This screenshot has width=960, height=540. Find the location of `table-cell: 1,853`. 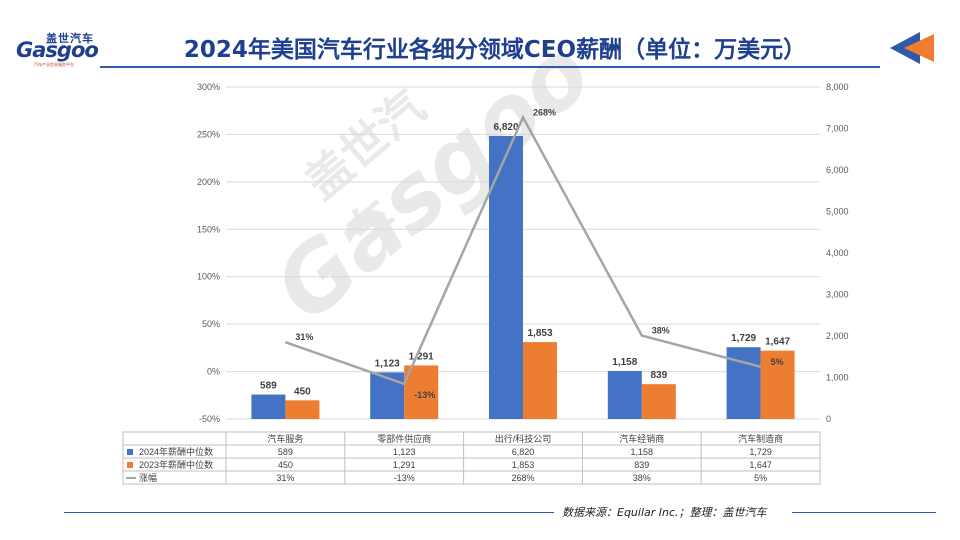

table-cell: 1,853 is located at coordinates (523, 465).